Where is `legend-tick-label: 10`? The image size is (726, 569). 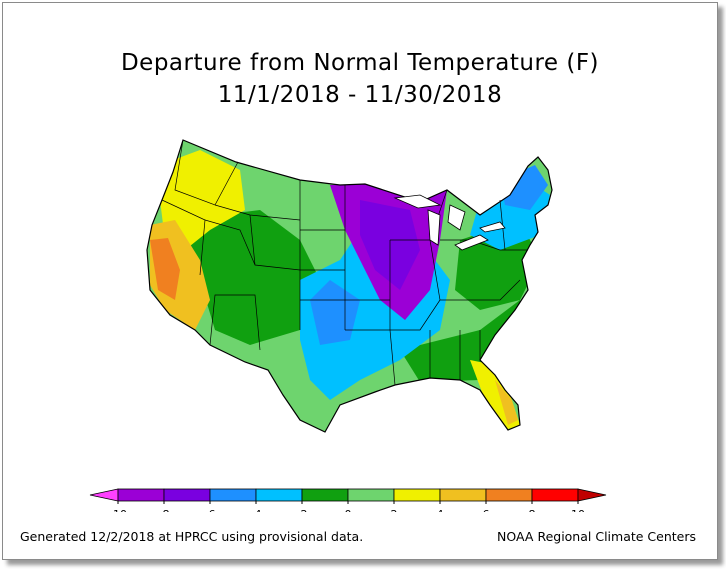 legend-tick-label: 10 is located at coordinates (578, 510).